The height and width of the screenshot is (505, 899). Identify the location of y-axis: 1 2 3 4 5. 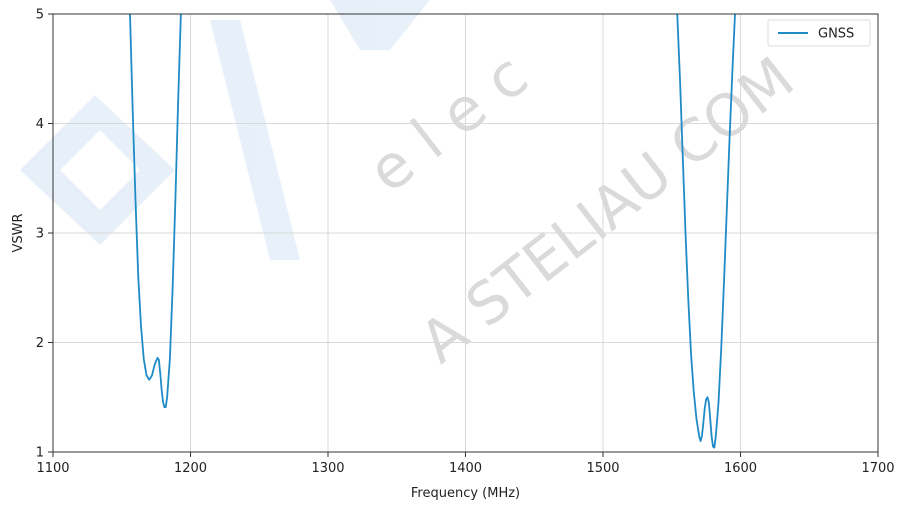
(44, 234).